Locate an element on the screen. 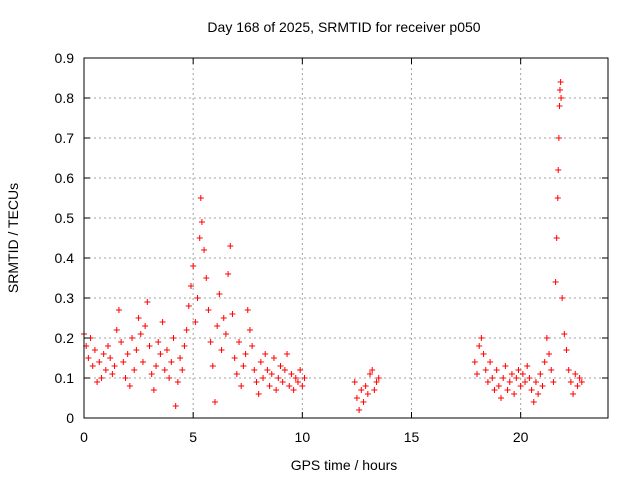  x-axis-label: GPS time / hours is located at coordinates (344, 465).